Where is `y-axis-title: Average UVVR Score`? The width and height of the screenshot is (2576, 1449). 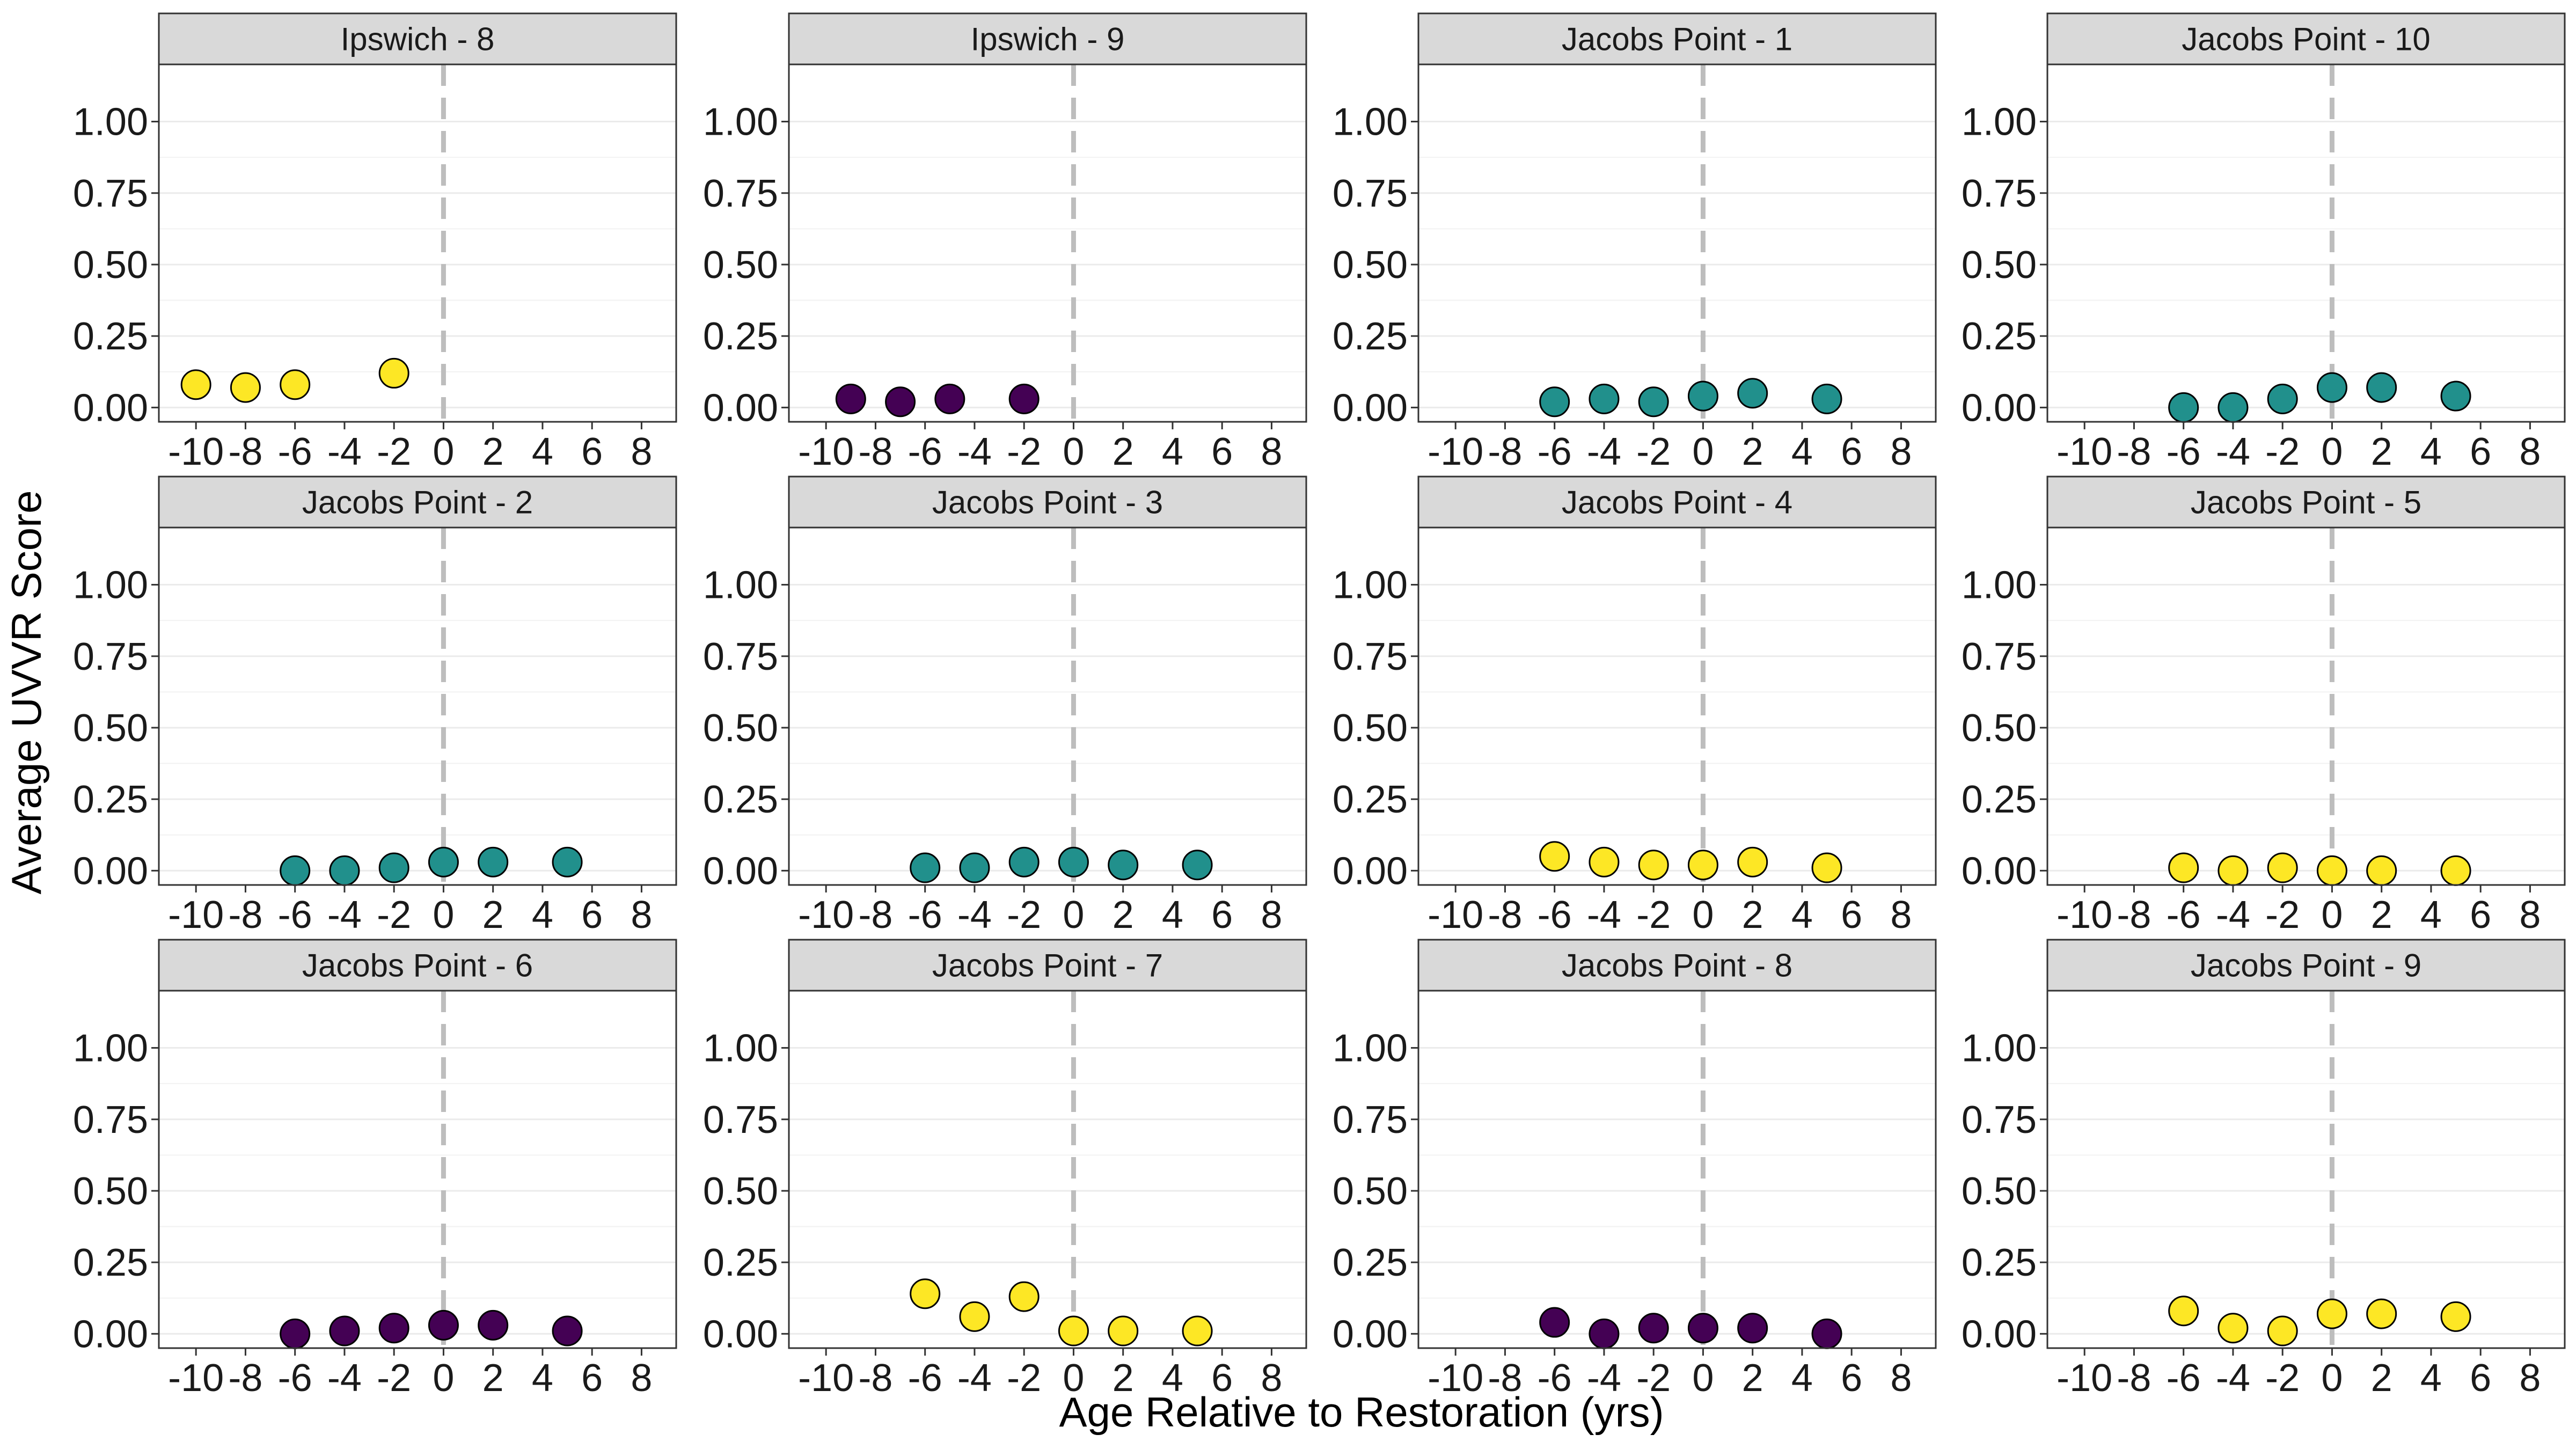
y-axis-title: Average UVVR Score is located at coordinates (26, 693).